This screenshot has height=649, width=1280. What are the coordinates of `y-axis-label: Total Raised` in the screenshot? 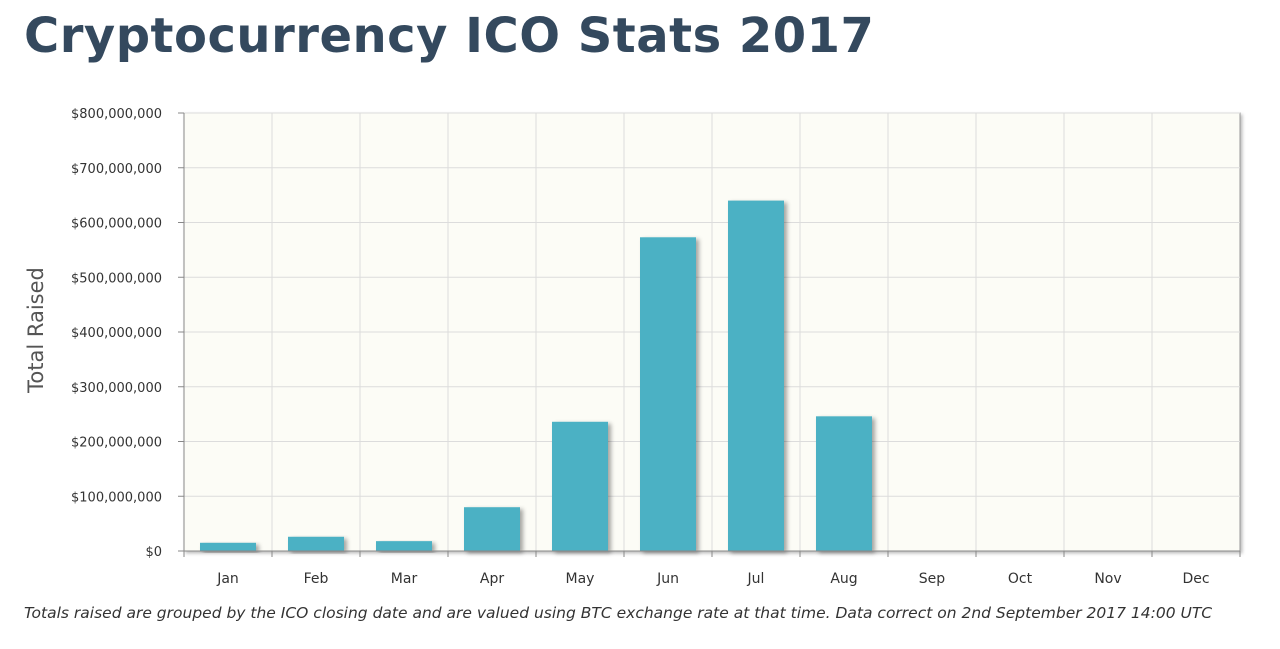 It's located at (36, 330).